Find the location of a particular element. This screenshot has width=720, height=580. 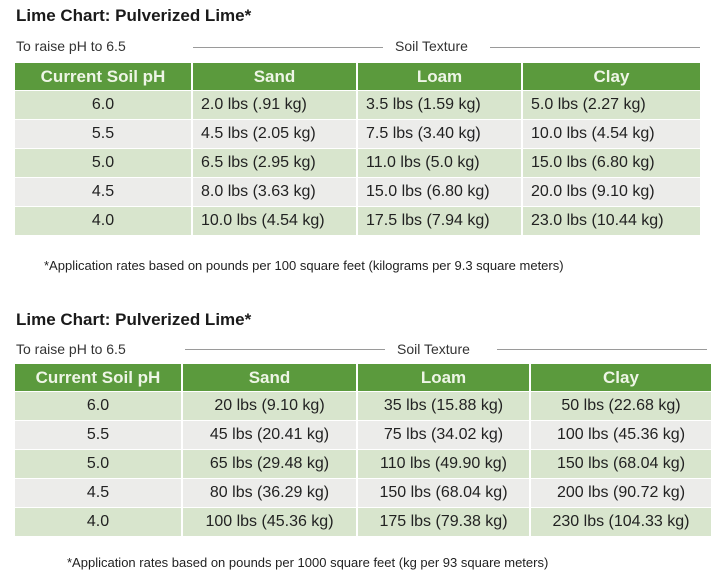

rate-cell: 200 lbs (90.72 kg) is located at coordinates (621, 493).